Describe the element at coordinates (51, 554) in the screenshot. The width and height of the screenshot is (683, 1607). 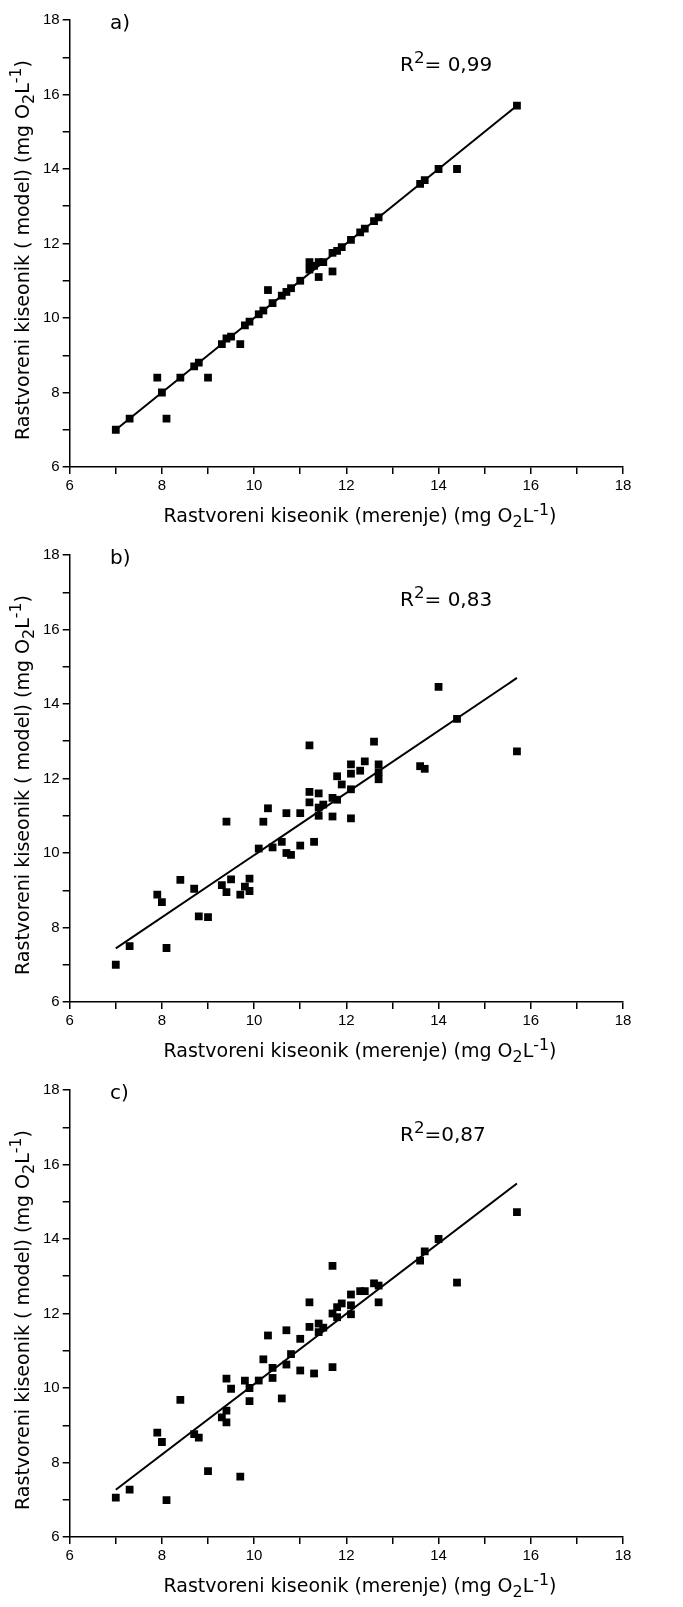
I see `y-tick-label: 18` at that location.